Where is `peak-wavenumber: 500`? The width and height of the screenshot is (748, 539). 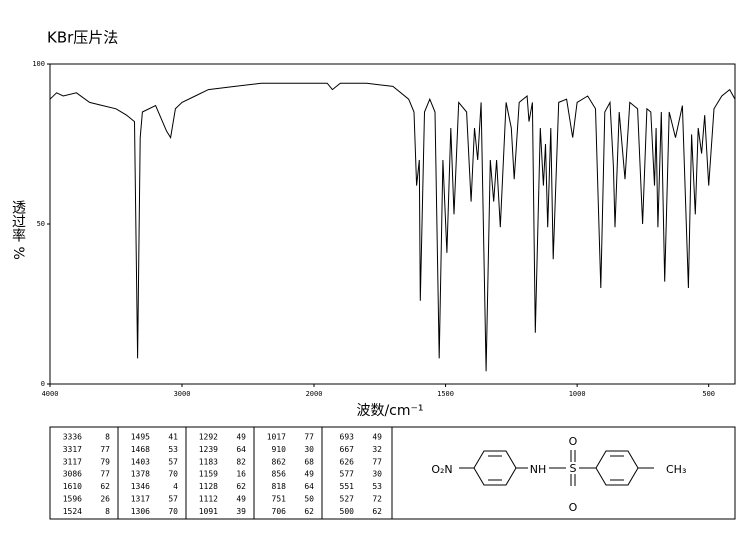 peak-wavenumber: 500 is located at coordinates (347, 511).